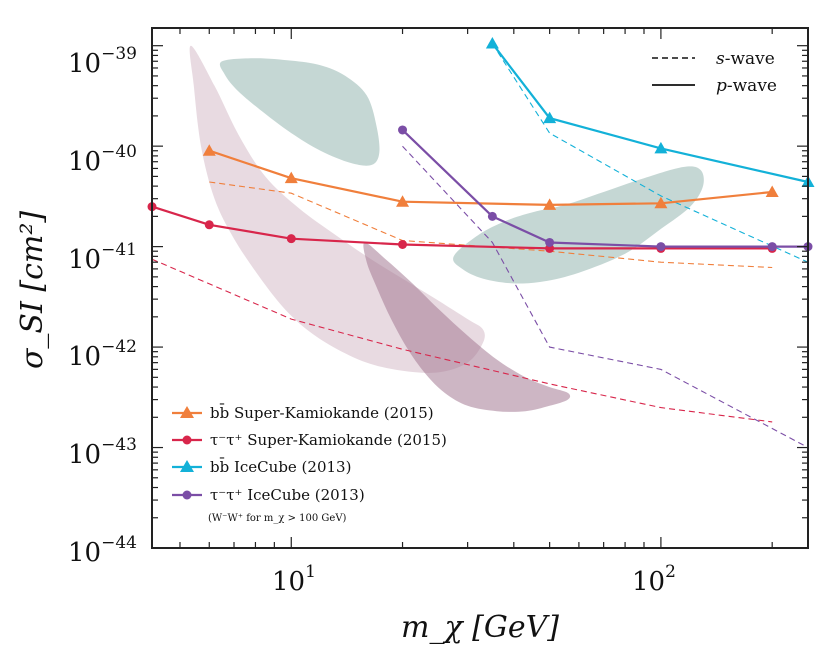  I want to click on y-tick-label-44: 10−44, so click(102, 550).